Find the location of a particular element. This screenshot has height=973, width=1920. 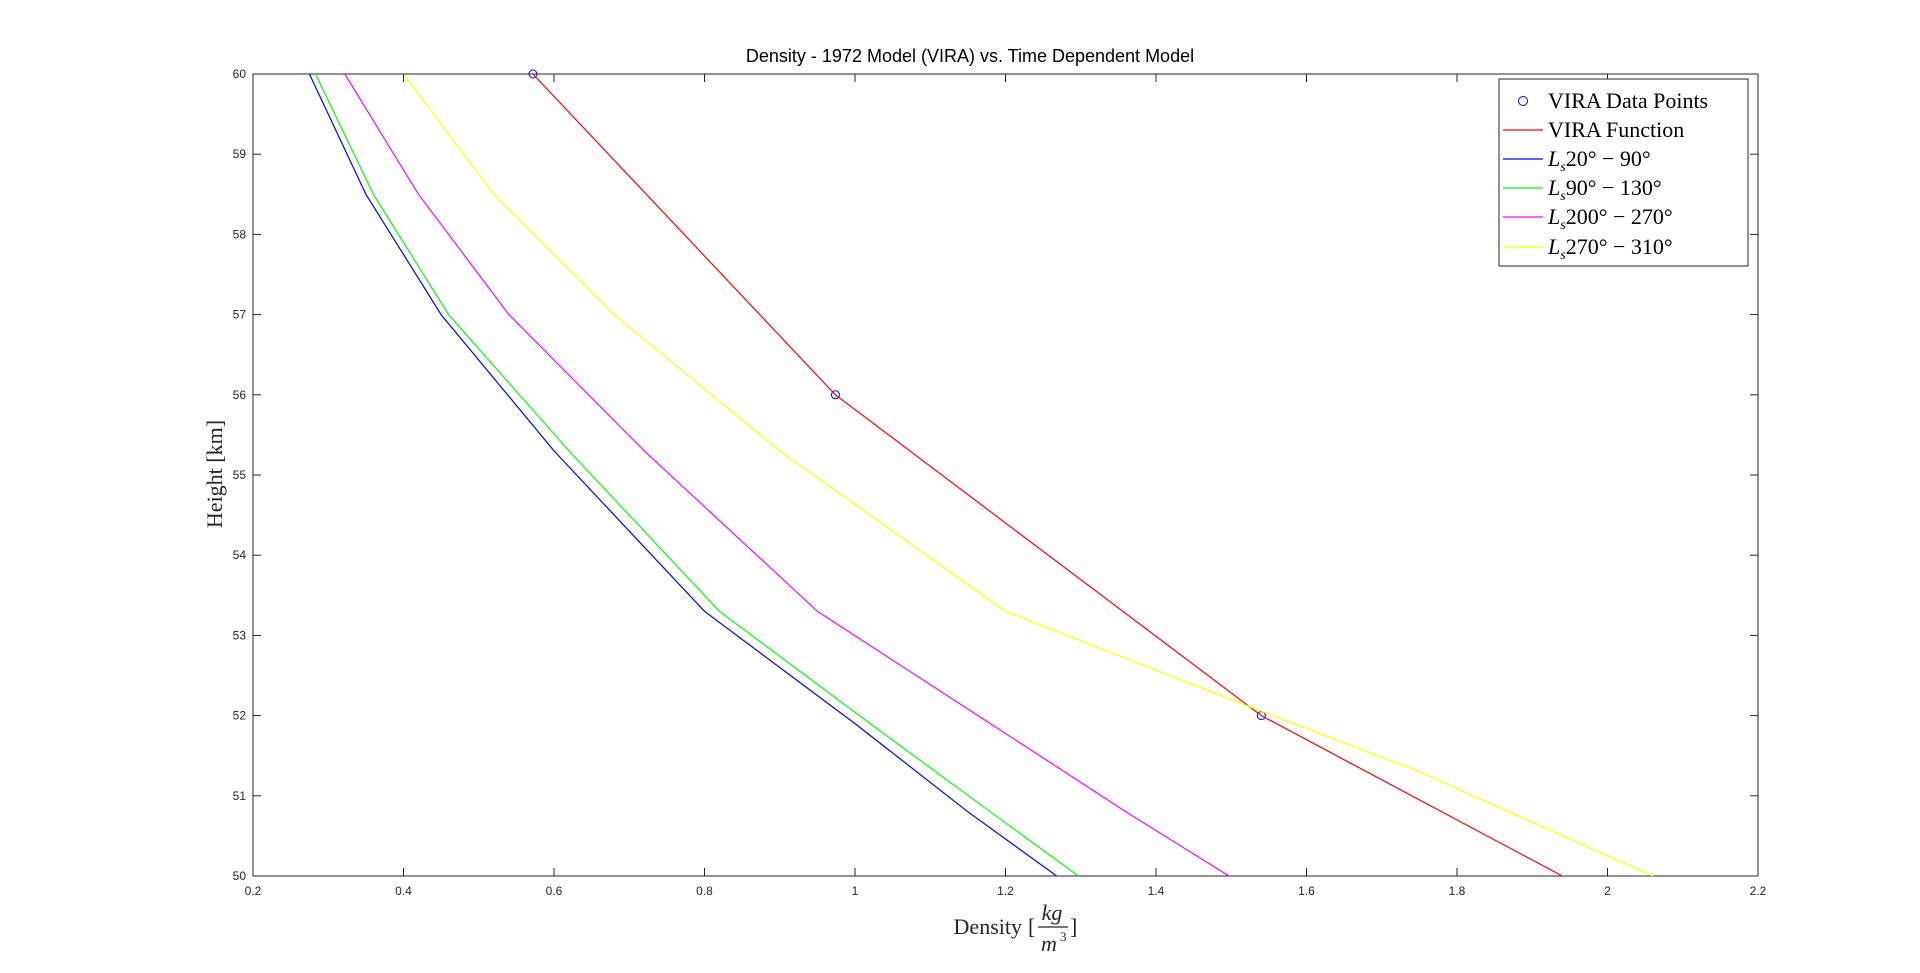

legend-label: Ls90° − 130° is located at coordinates (1604, 189).